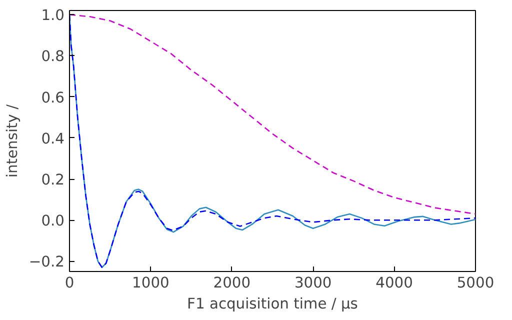 The height and width of the screenshot is (320, 512). Describe the element at coordinates (151, 283) in the screenshot. I see `x-tick-label: 1000` at that location.